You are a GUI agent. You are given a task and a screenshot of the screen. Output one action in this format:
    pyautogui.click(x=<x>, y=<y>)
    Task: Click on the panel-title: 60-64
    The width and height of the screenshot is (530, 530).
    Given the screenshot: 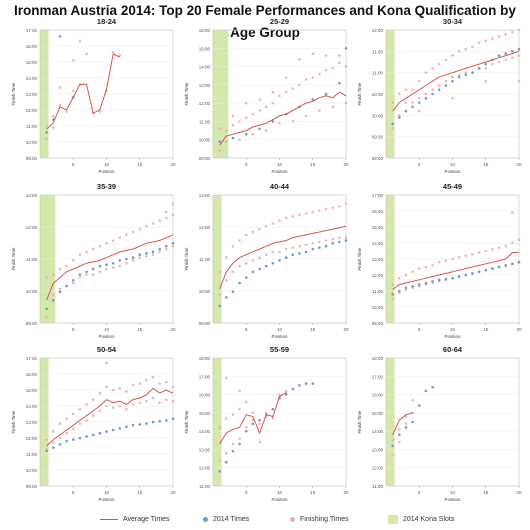 What is the action you would take?
    pyautogui.click(x=453, y=349)
    